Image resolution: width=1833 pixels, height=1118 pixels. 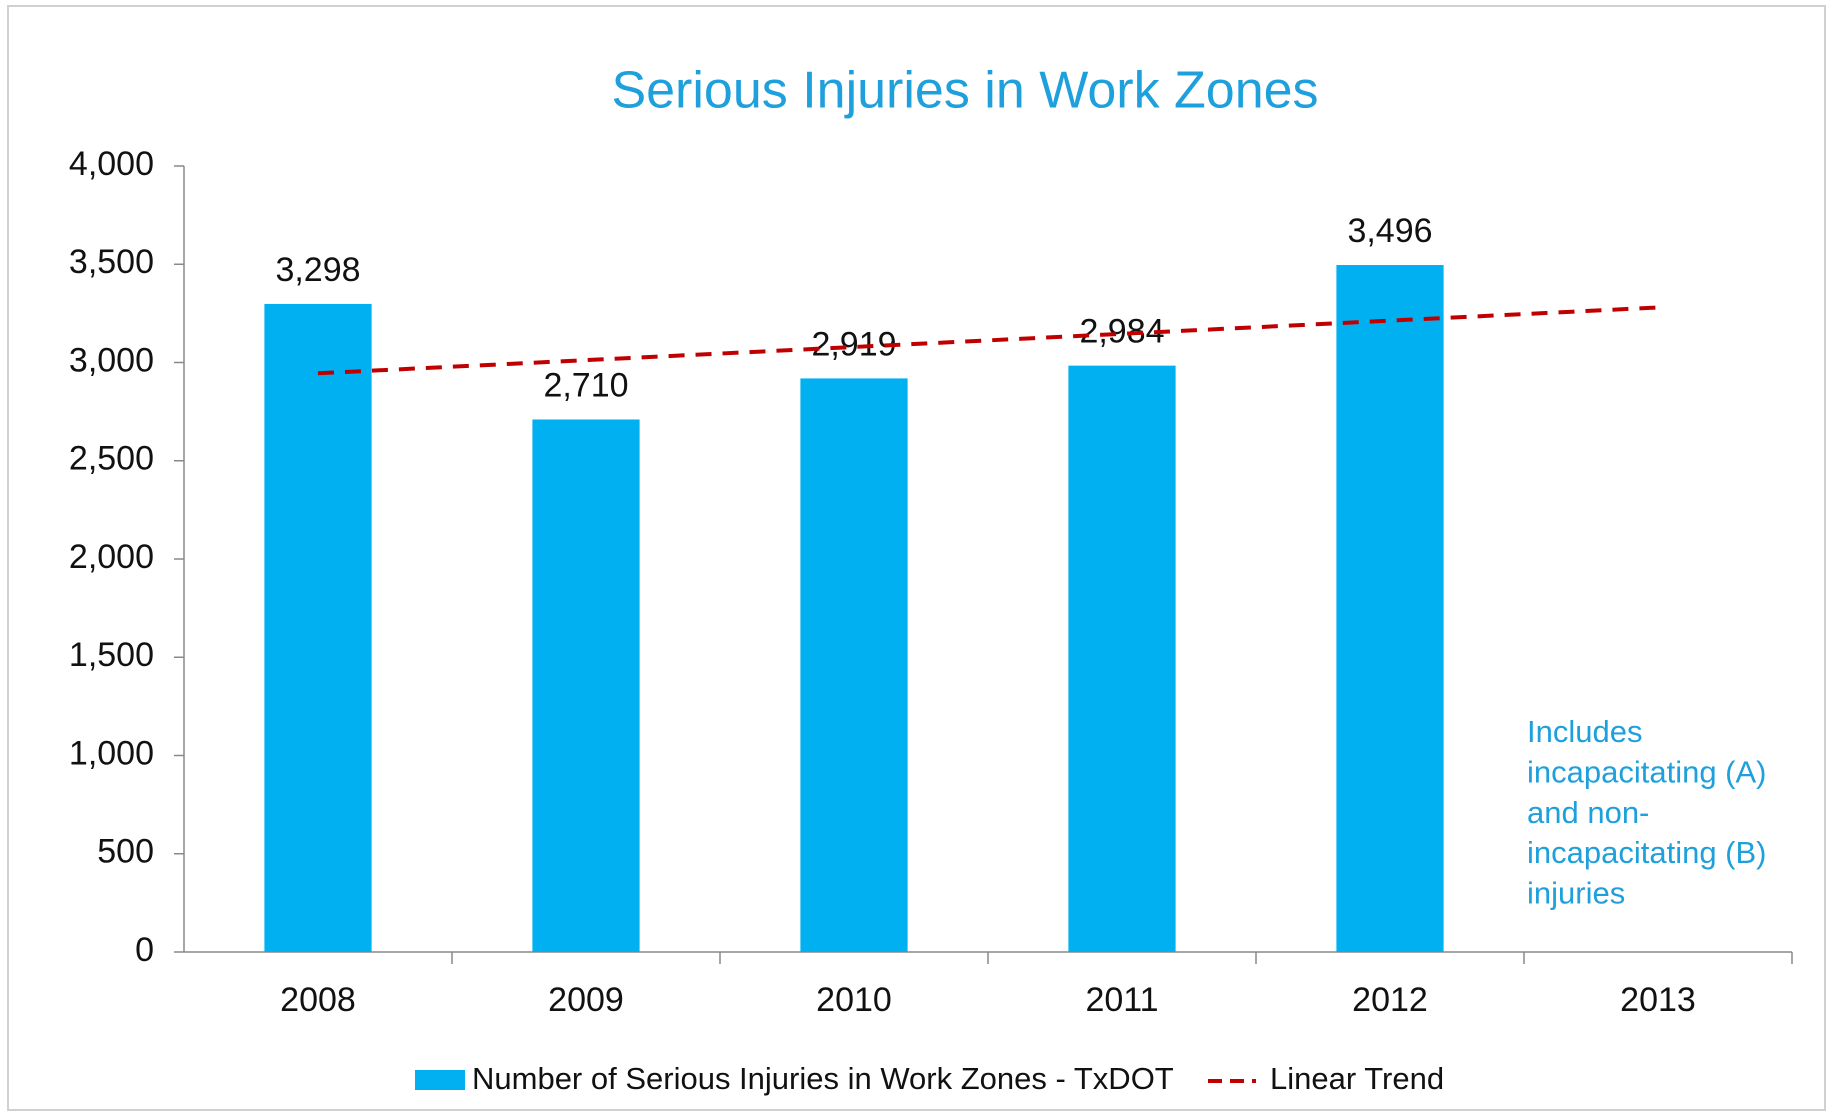 I want to click on x-tick-label: 2010, so click(x=854, y=1000).